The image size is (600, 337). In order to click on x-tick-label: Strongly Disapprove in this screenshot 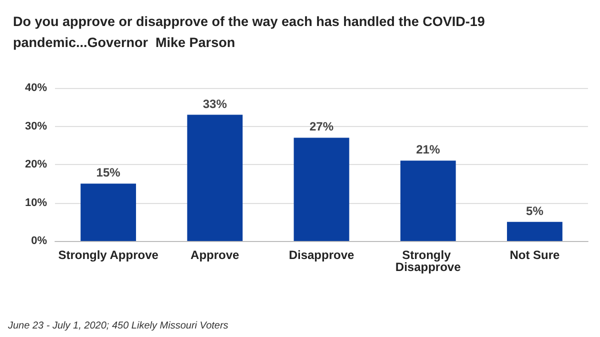, I will do `click(428, 261)`.